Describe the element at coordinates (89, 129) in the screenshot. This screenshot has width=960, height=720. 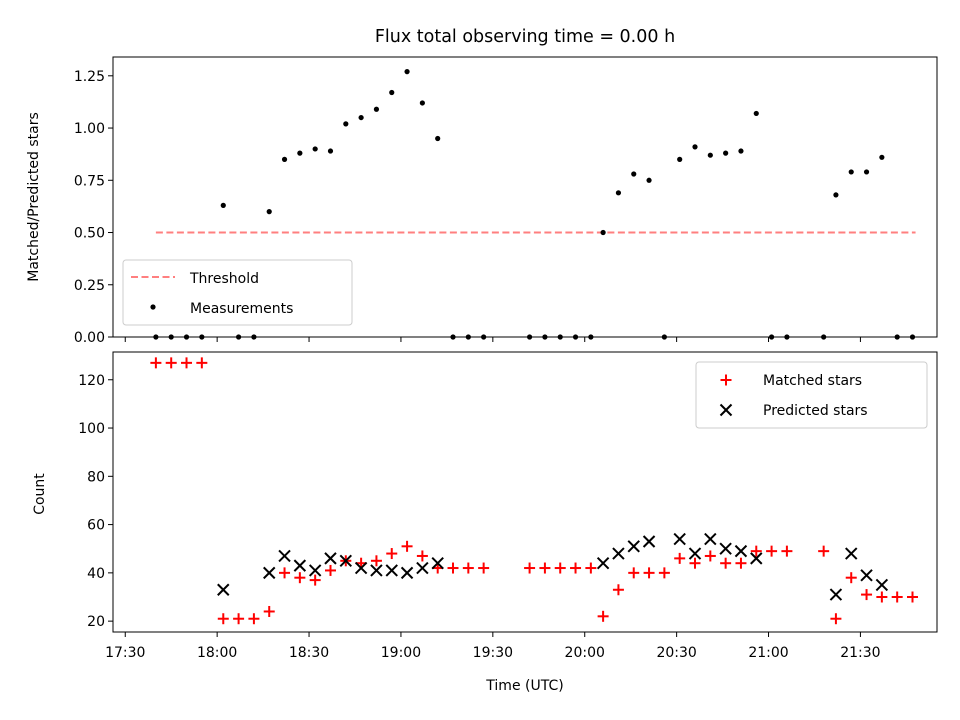
I see `top-y-tick-label: 1.00` at that location.